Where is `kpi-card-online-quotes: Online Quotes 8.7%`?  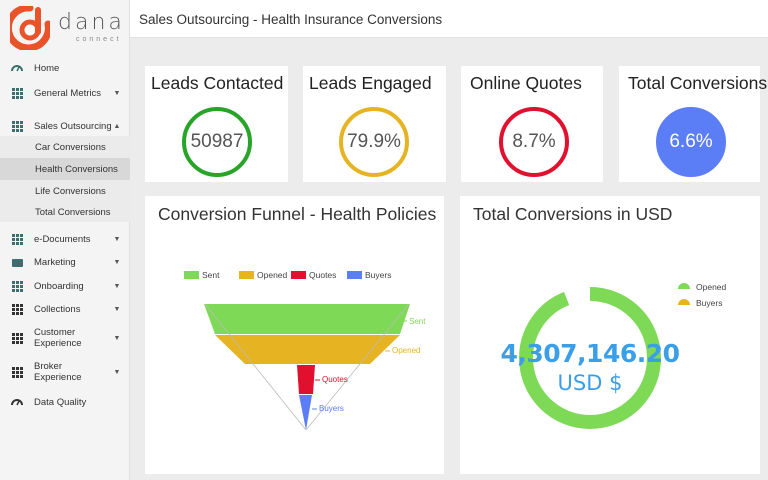 kpi-card-online-quotes: Online Quotes 8.7% is located at coordinates (532, 124).